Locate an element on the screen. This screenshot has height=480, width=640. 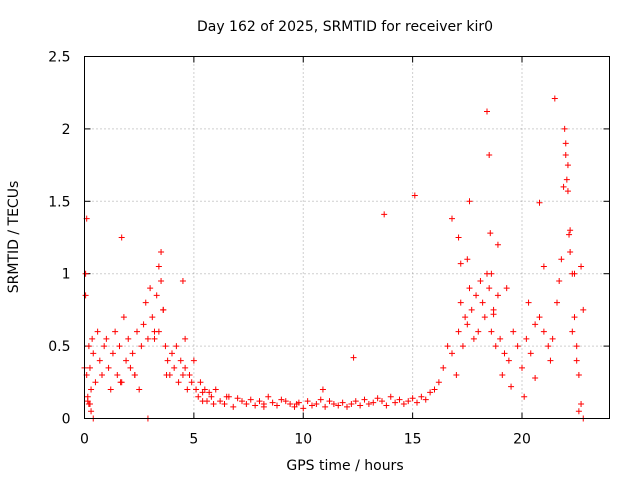
y-axis-label: SRMTID / TECUs is located at coordinates (14, 237).